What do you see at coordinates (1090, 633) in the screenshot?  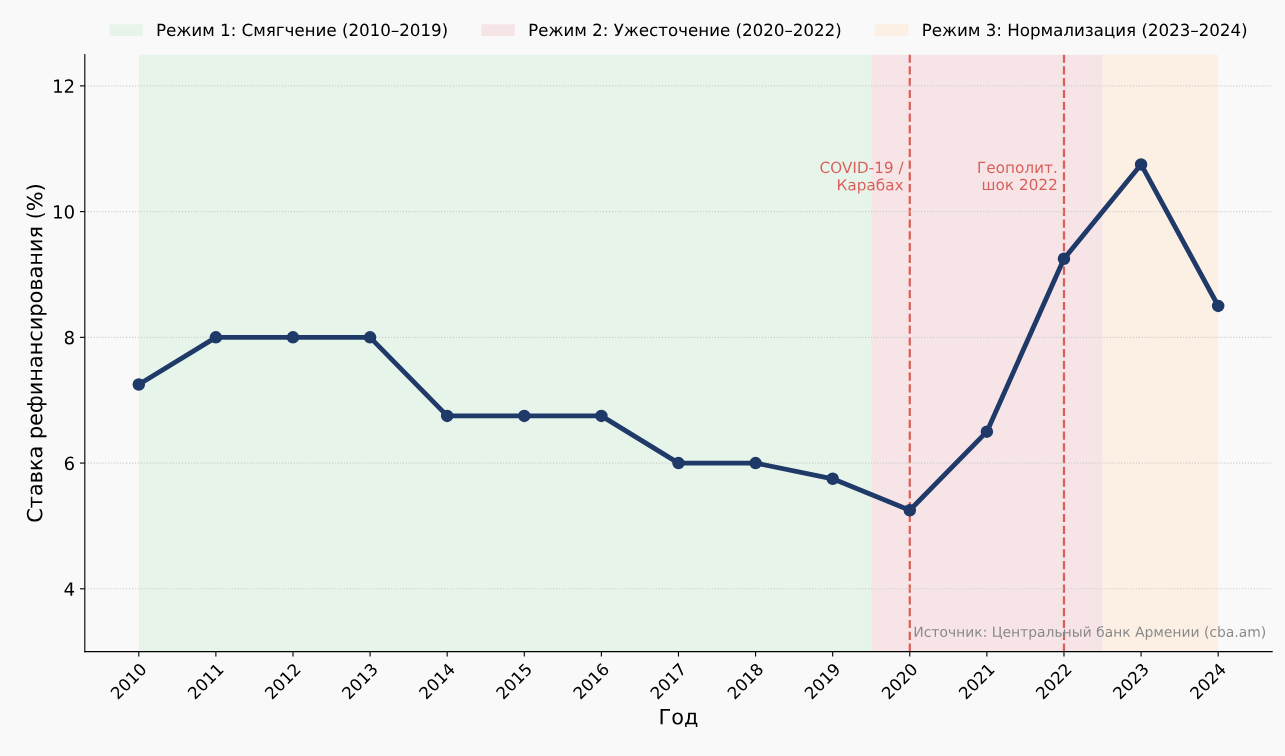 I see `annotation: Источник: Центральный банк Армении (cba.am)` at bounding box center [1090, 633].